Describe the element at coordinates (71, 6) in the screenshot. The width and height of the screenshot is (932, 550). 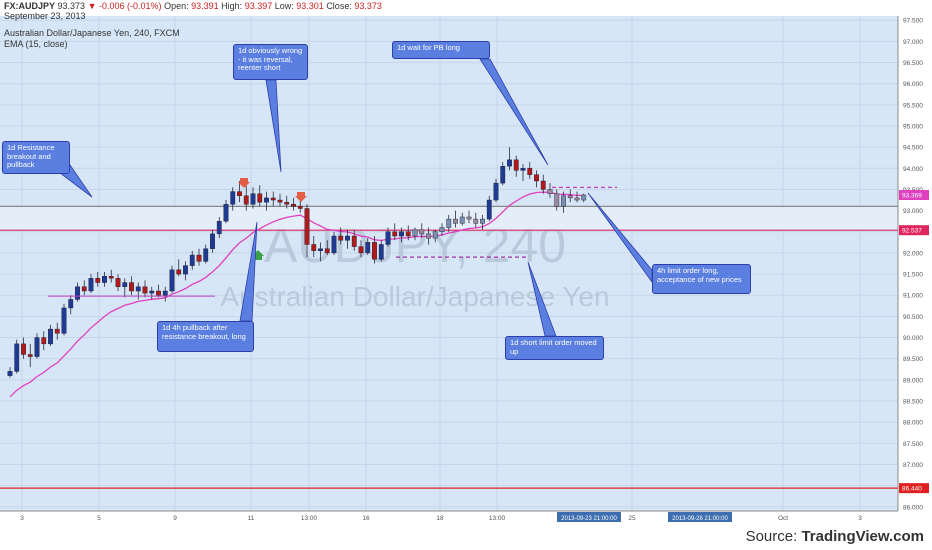
I see `last-price: 93.373` at that location.